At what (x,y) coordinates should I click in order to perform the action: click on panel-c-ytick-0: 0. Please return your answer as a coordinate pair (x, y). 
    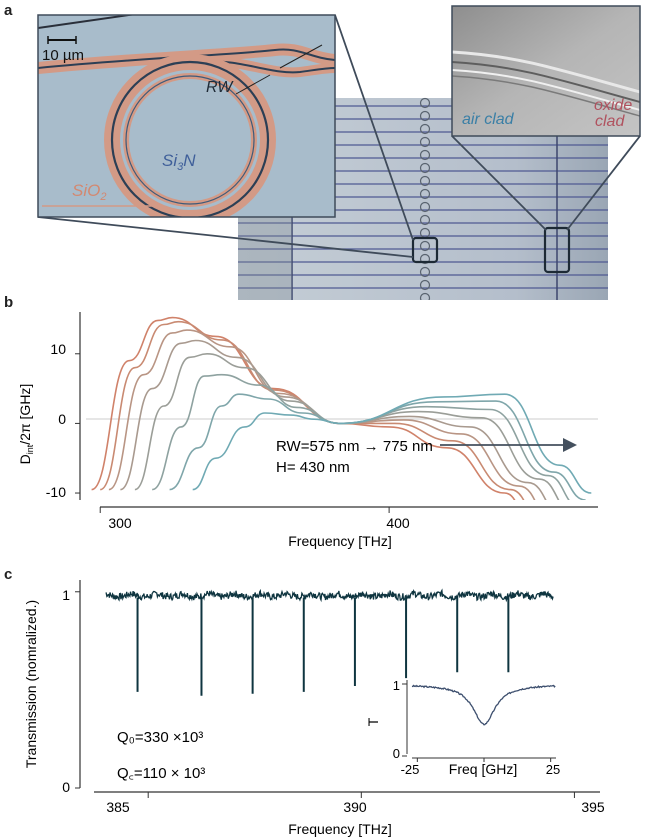
    Looking at the image, I should click on (66, 787).